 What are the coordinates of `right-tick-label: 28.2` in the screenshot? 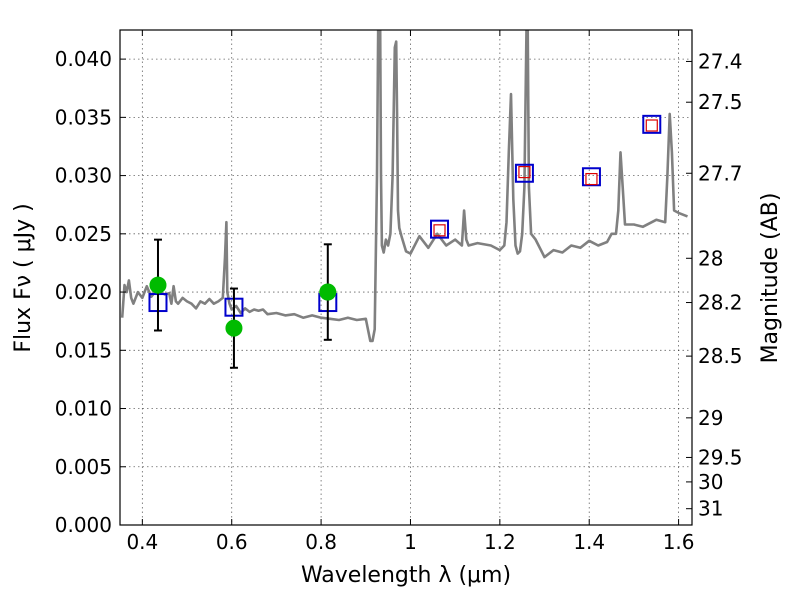 It's located at (720, 303).